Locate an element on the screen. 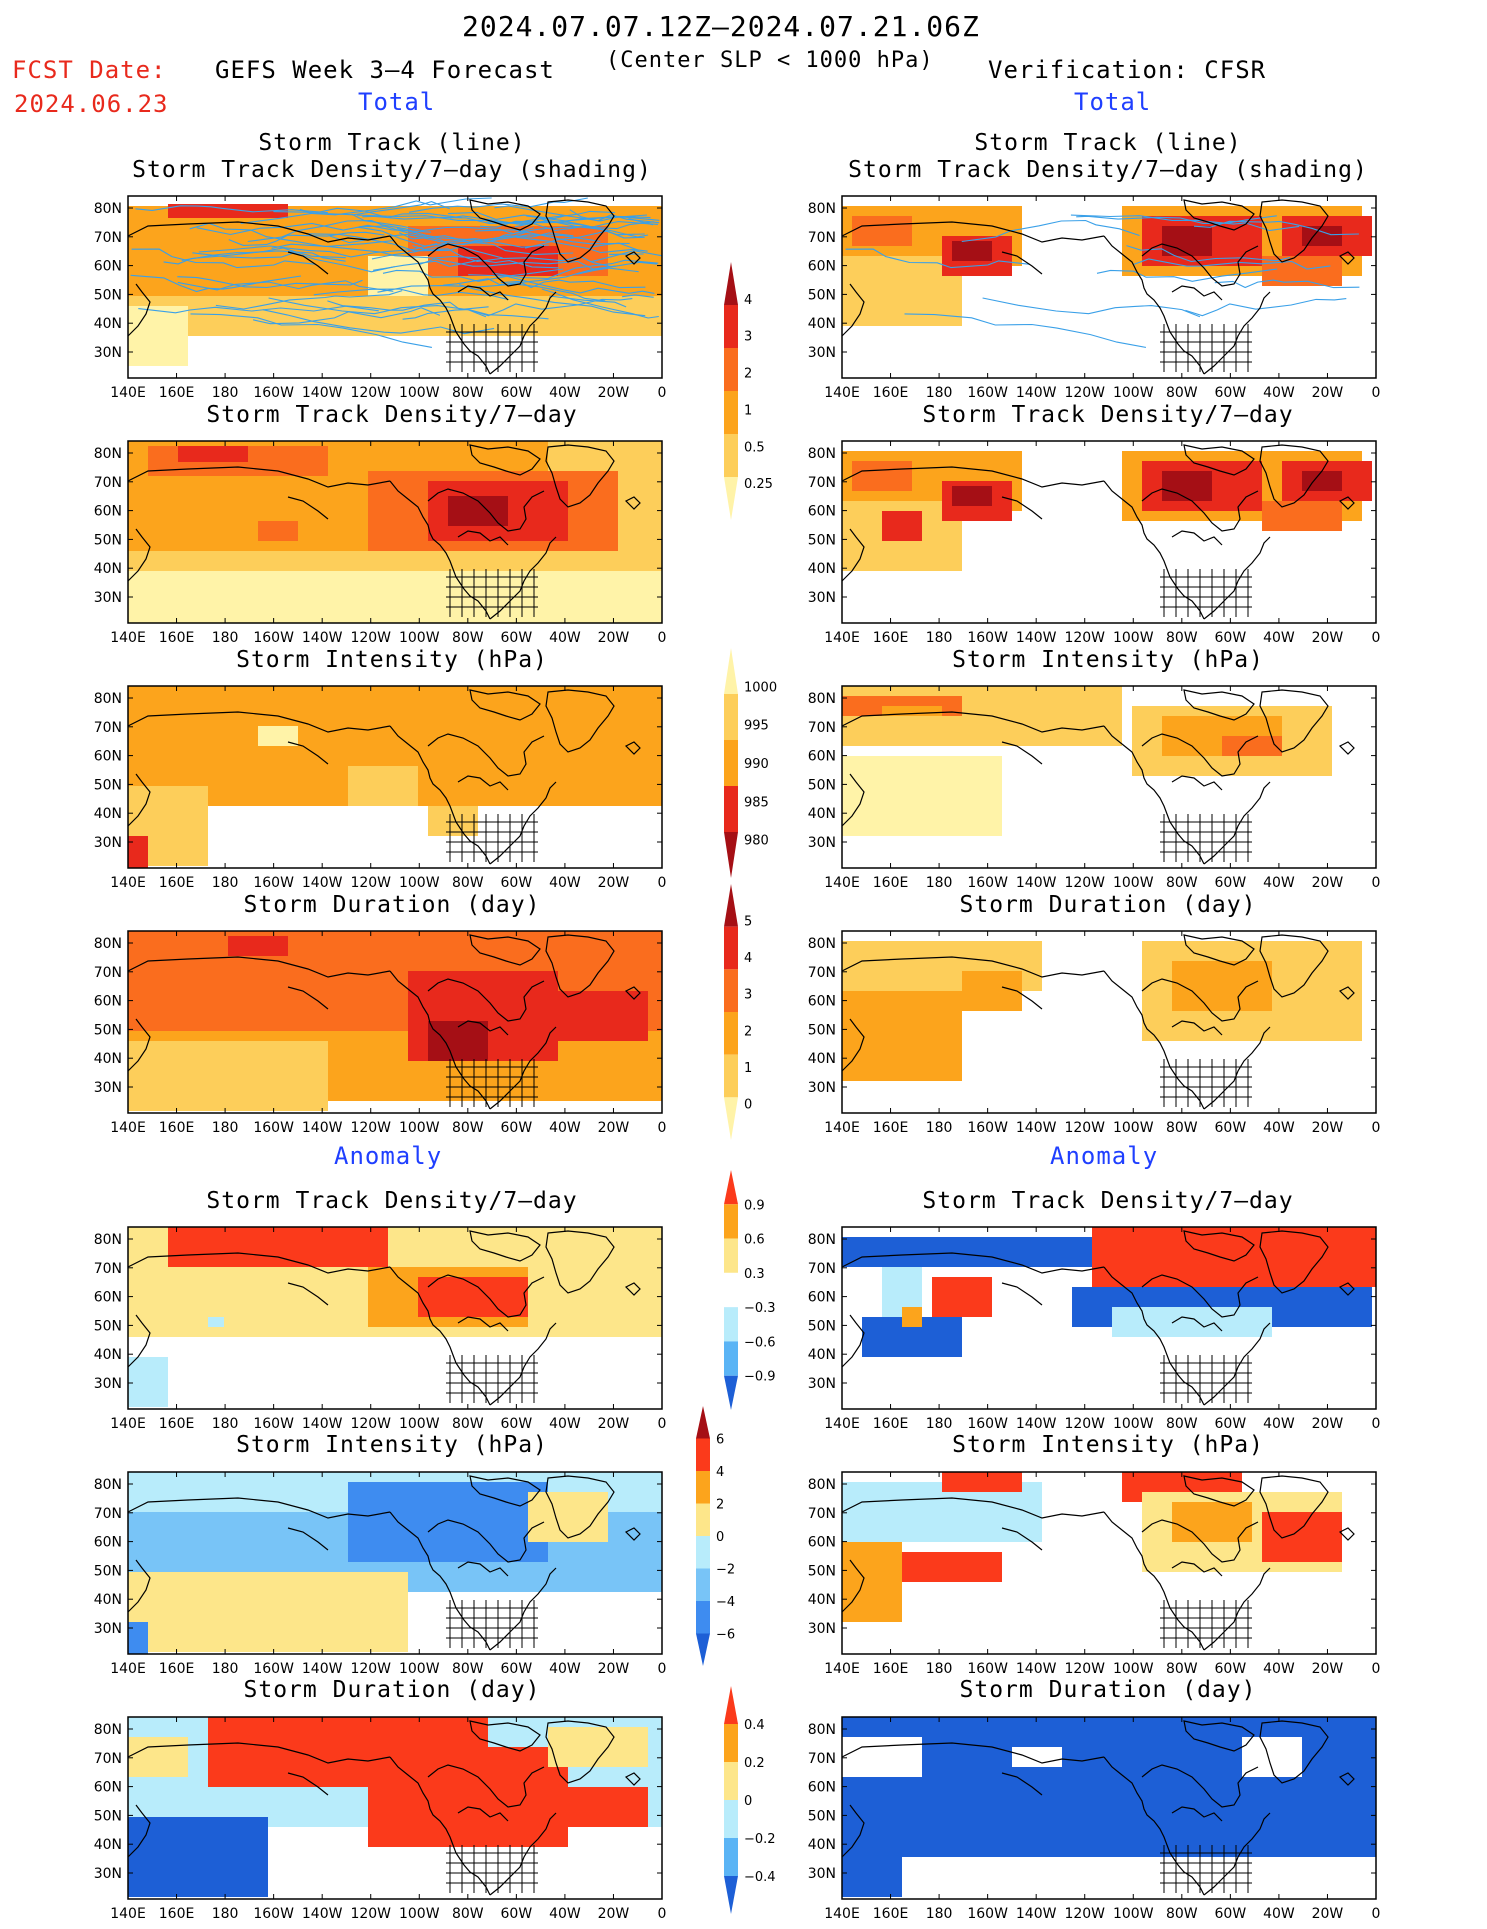  panel-title-duration-right: Storm Duration (day) is located at coordinates (1108, 905).